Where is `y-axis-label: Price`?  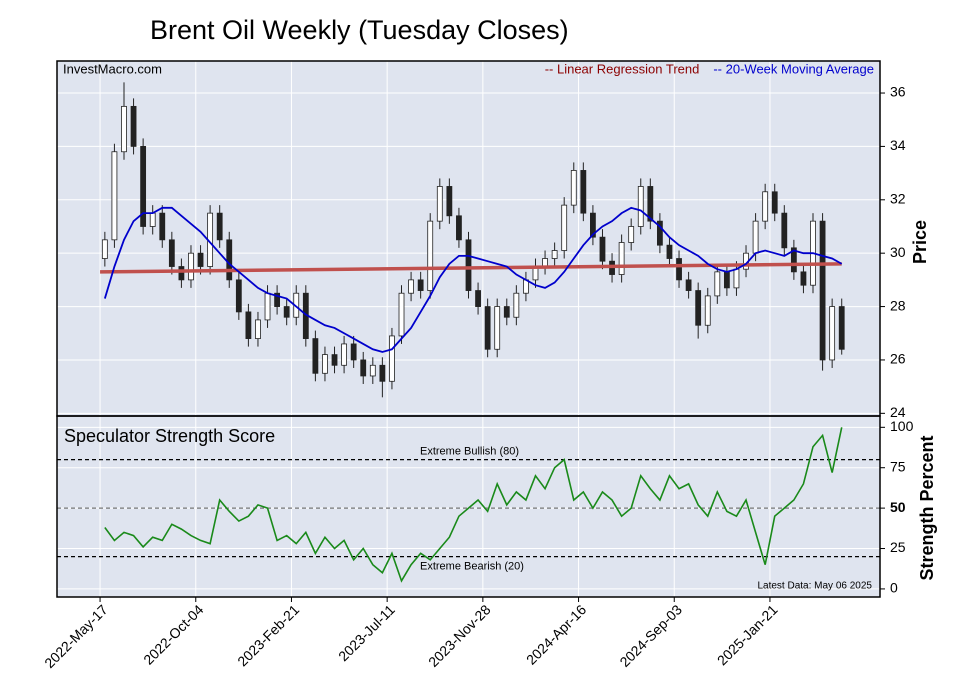
y-axis-label: Price is located at coordinates (920, 242).